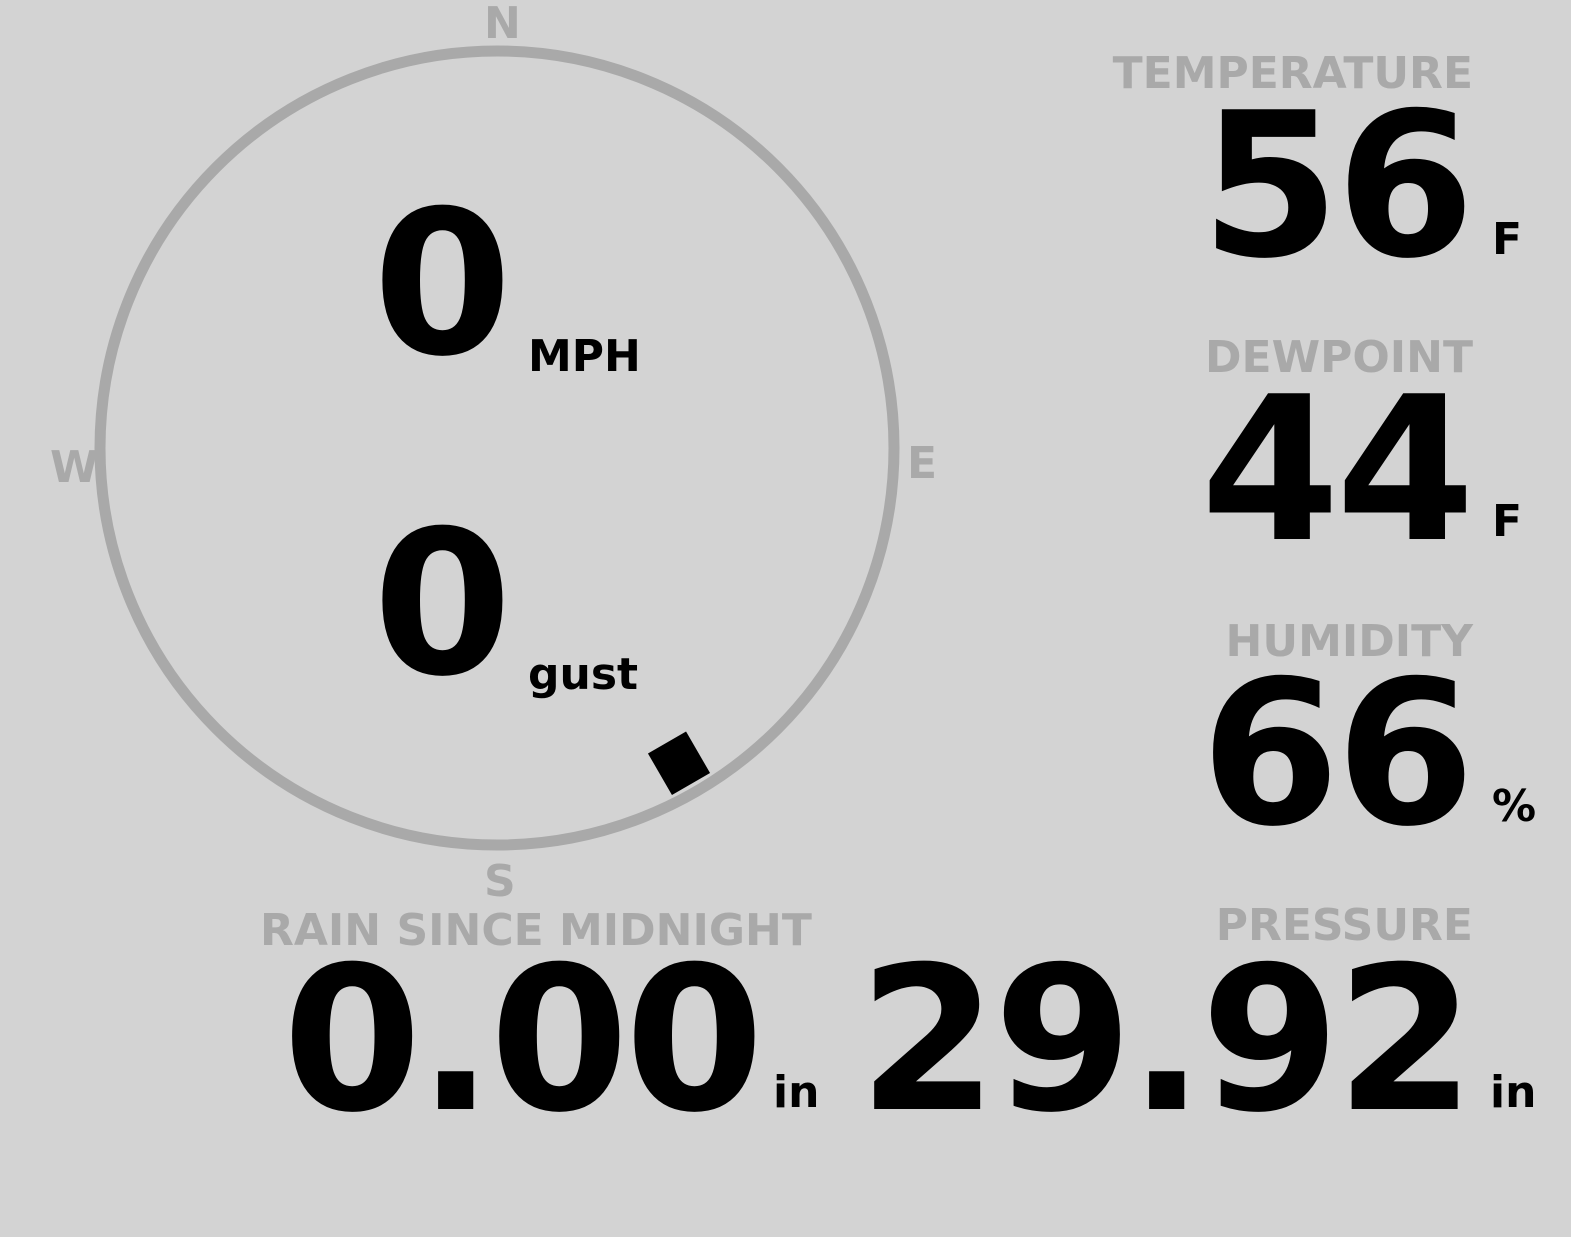  I want to click on pressure-unit: in, so click(1513, 1092).